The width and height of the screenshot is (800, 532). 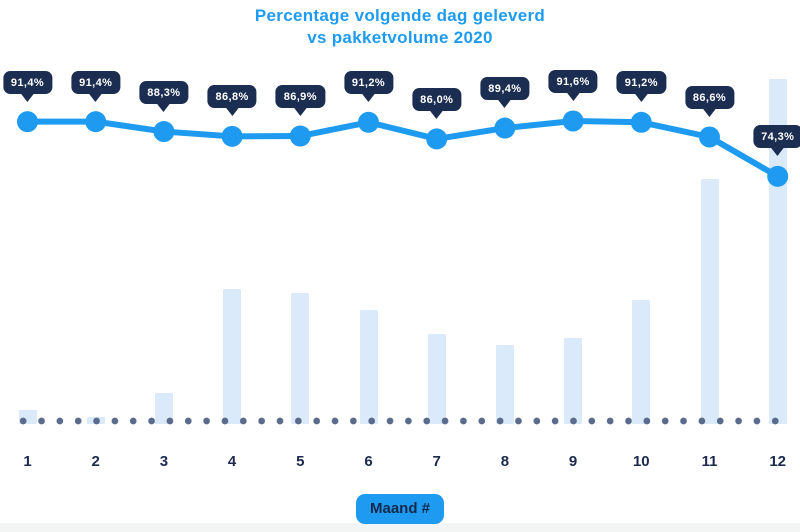 What do you see at coordinates (641, 83) in the screenshot?
I see `percentage-badge-month-10: 91,2%` at bounding box center [641, 83].